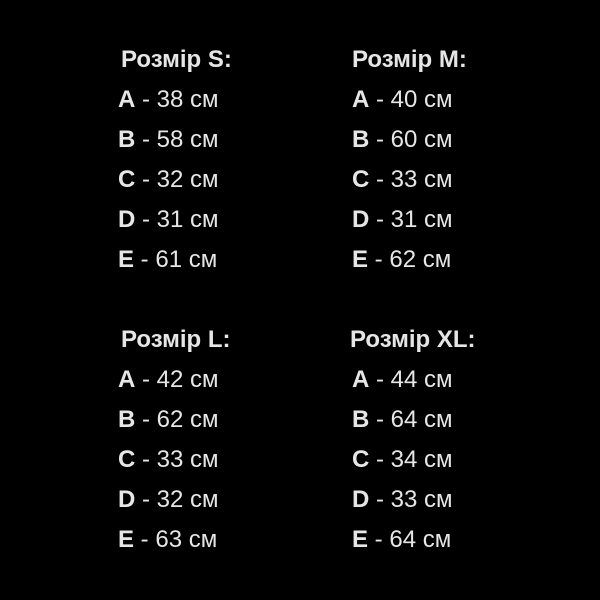  I want to click on size-title: Розмір S:, so click(176, 59).